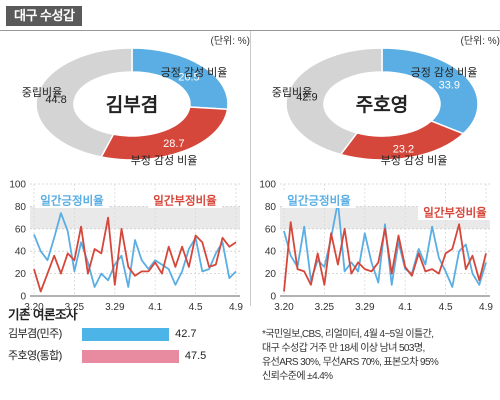 This screenshot has height=400, width=500. I want to click on value-label-positive: 26.5, so click(188, 77).